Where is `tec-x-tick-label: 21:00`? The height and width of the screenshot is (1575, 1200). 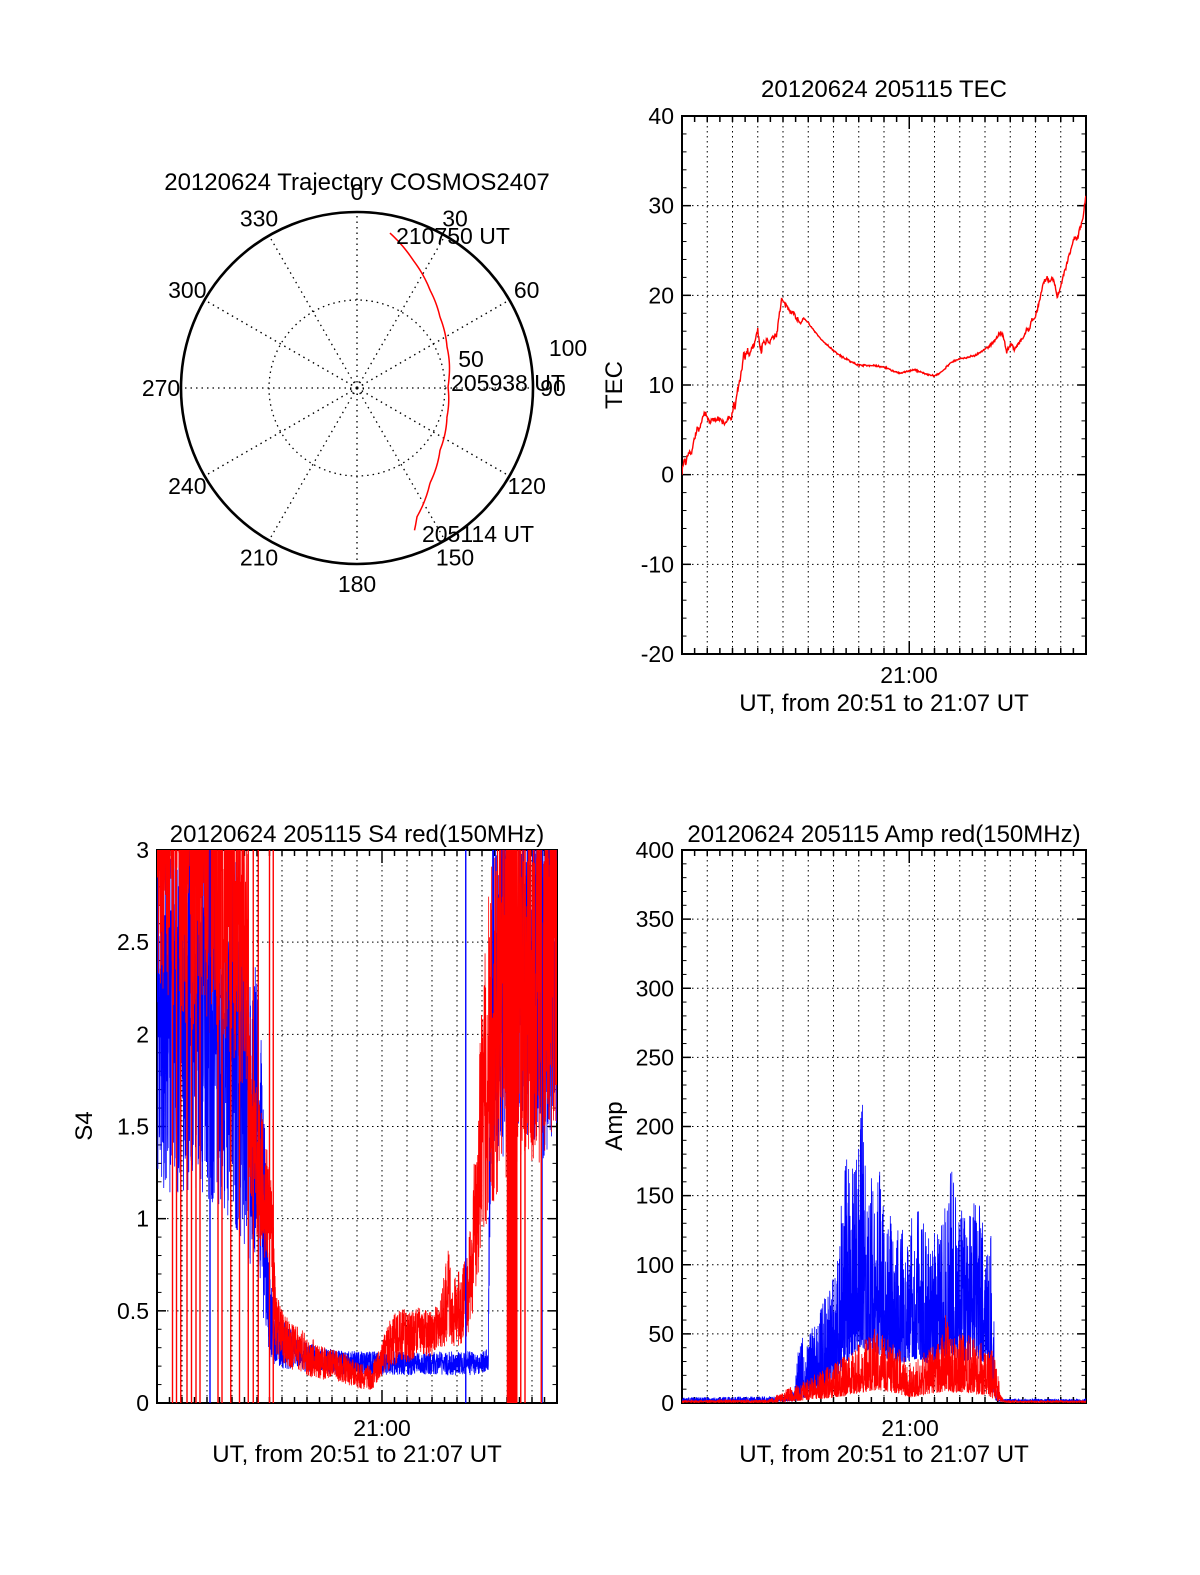 tec-x-tick-label: 21:00 is located at coordinates (909, 675).